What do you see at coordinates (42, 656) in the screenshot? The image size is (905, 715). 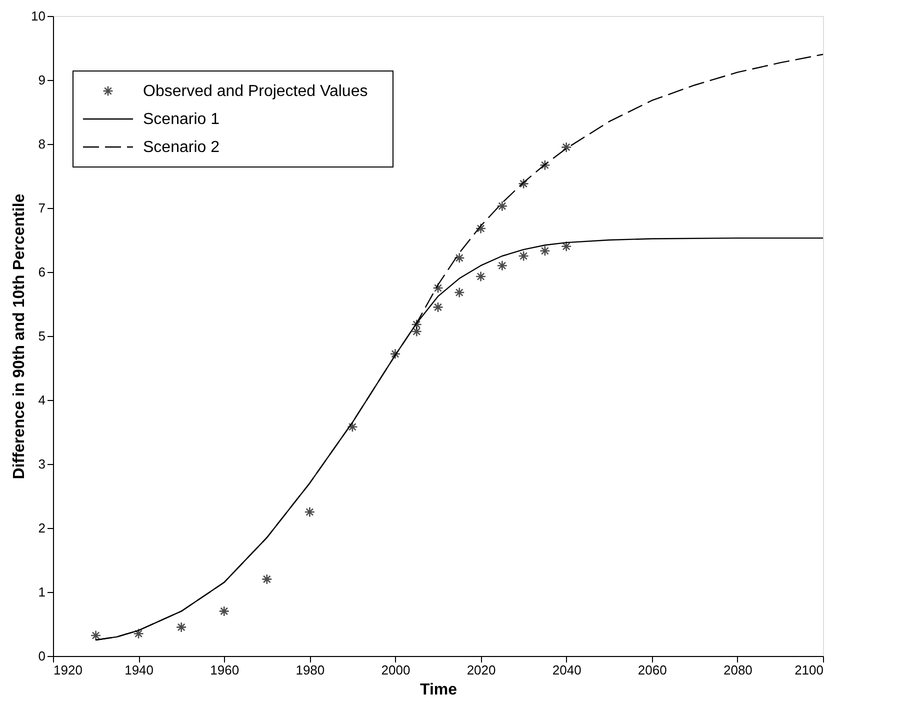 I see `y-tick-label: 0` at bounding box center [42, 656].